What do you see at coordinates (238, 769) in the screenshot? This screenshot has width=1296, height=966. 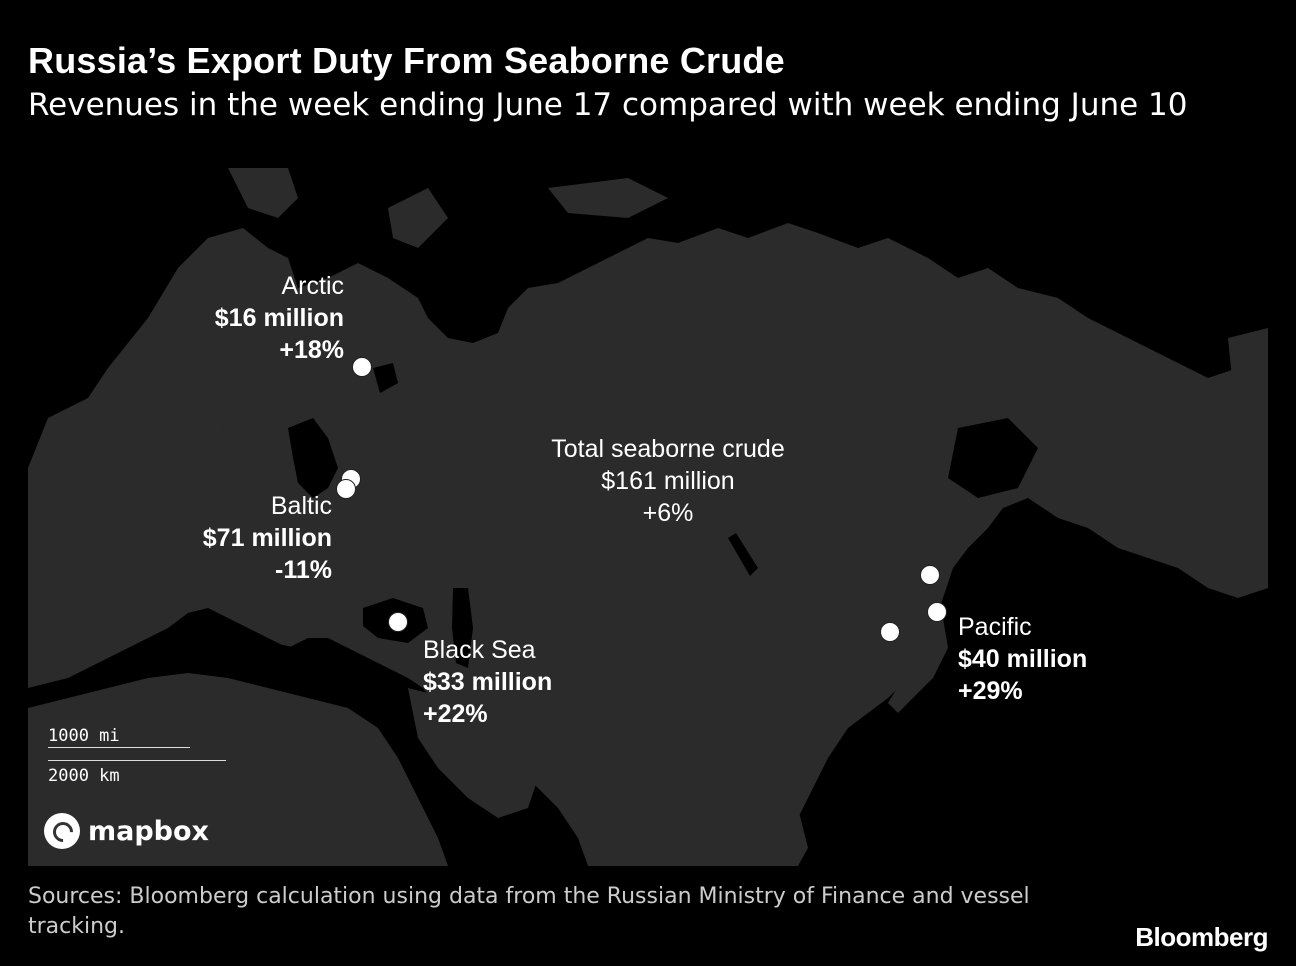 I see `africa-landmass` at bounding box center [238, 769].